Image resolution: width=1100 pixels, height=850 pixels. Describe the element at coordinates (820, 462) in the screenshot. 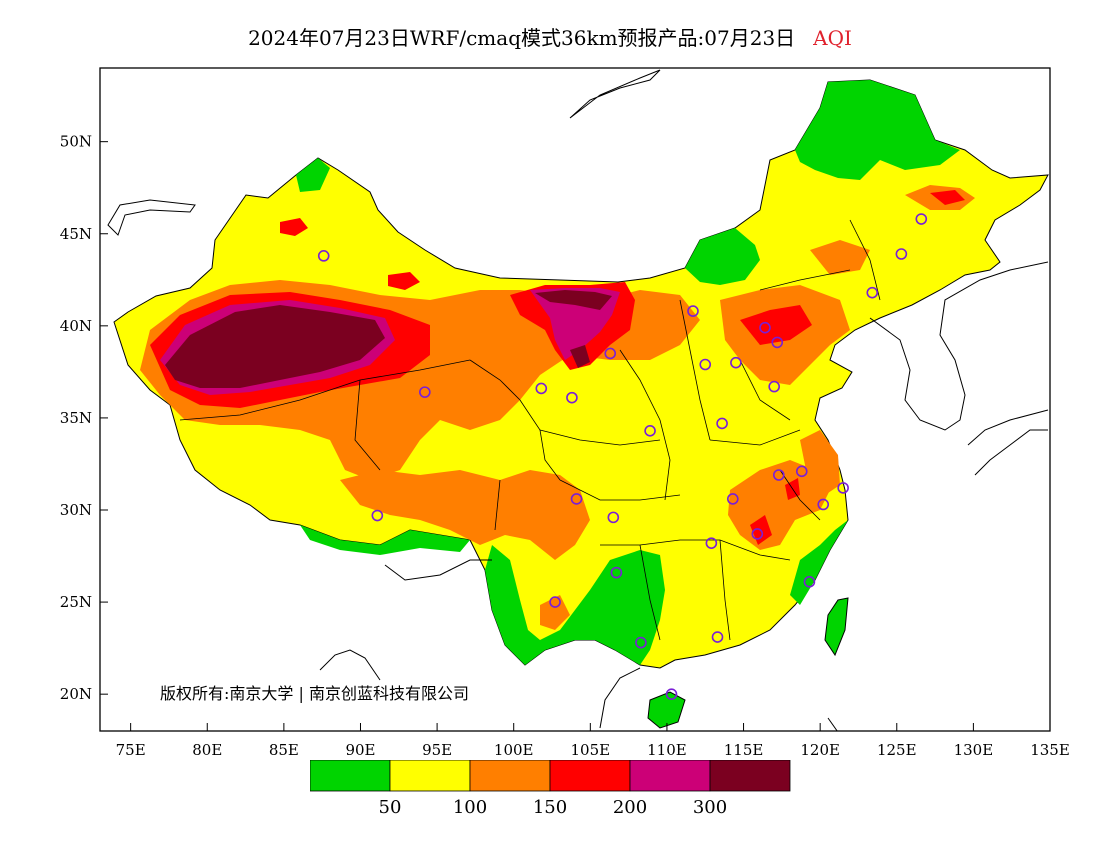

I see `orange-jiangsu` at that location.